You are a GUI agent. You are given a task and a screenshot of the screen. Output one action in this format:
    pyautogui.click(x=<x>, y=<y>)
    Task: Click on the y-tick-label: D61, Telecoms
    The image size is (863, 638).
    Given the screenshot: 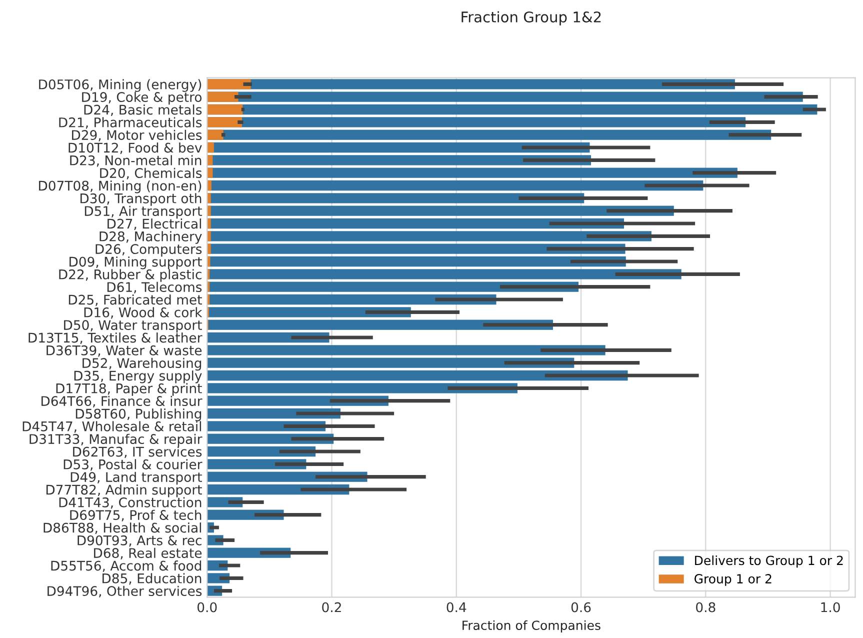 What is the action you would take?
    pyautogui.click(x=154, y=288)
    